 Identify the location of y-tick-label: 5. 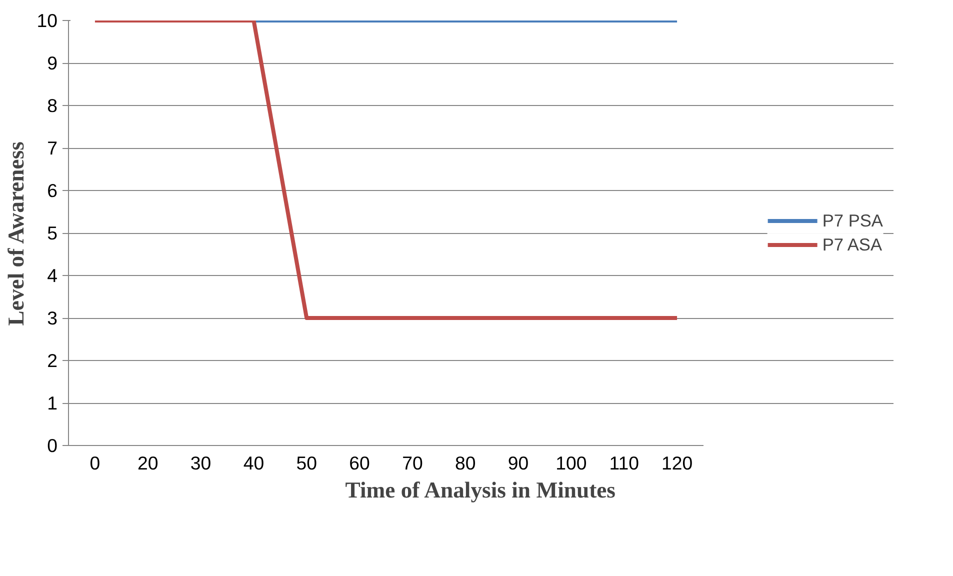
(52, 233).